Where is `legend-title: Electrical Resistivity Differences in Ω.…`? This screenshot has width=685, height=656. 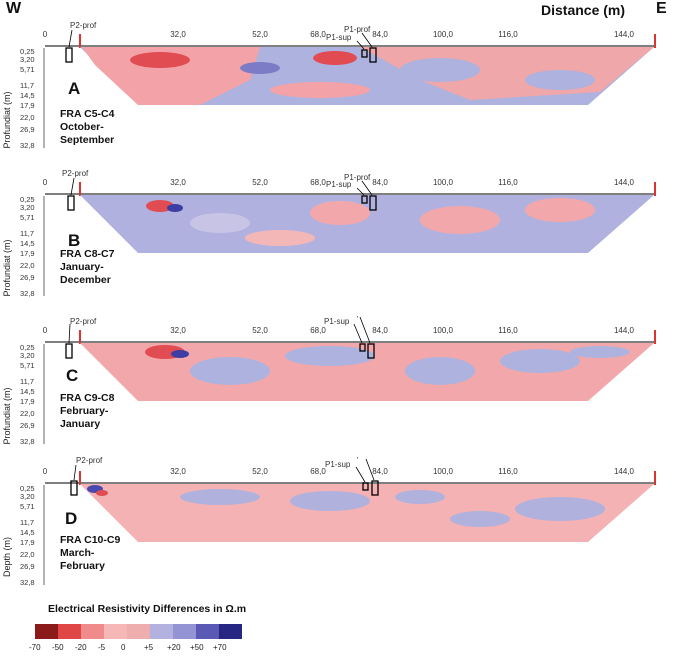 legend-title: Electrical Resistivity Differences in Ω.… is located at coordinates (147, 609).